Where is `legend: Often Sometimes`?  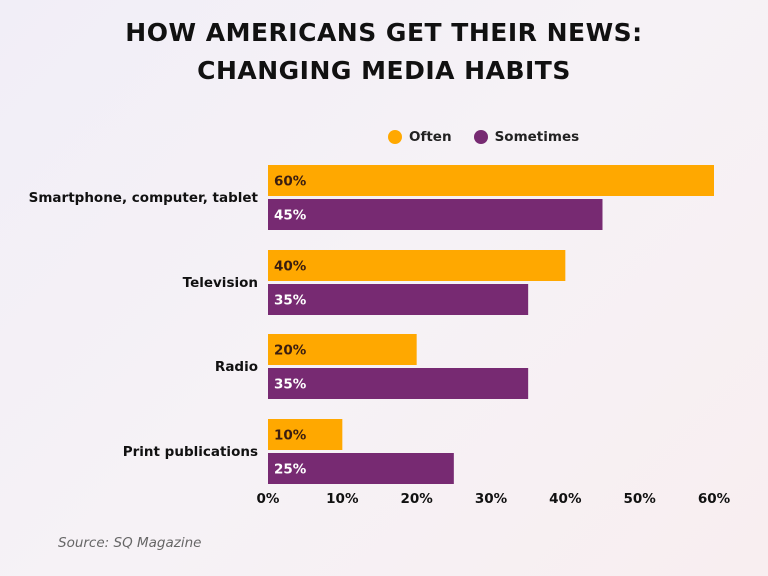 legend: Often Sometimes is located at coordinates (483, 137).